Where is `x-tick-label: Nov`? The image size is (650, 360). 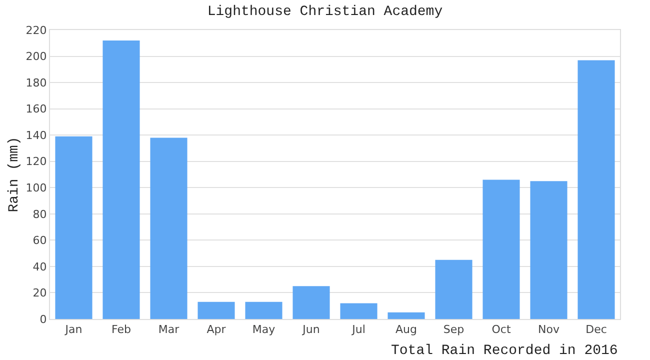
x-tick-label: Nov is located at coordinates (549, 329).